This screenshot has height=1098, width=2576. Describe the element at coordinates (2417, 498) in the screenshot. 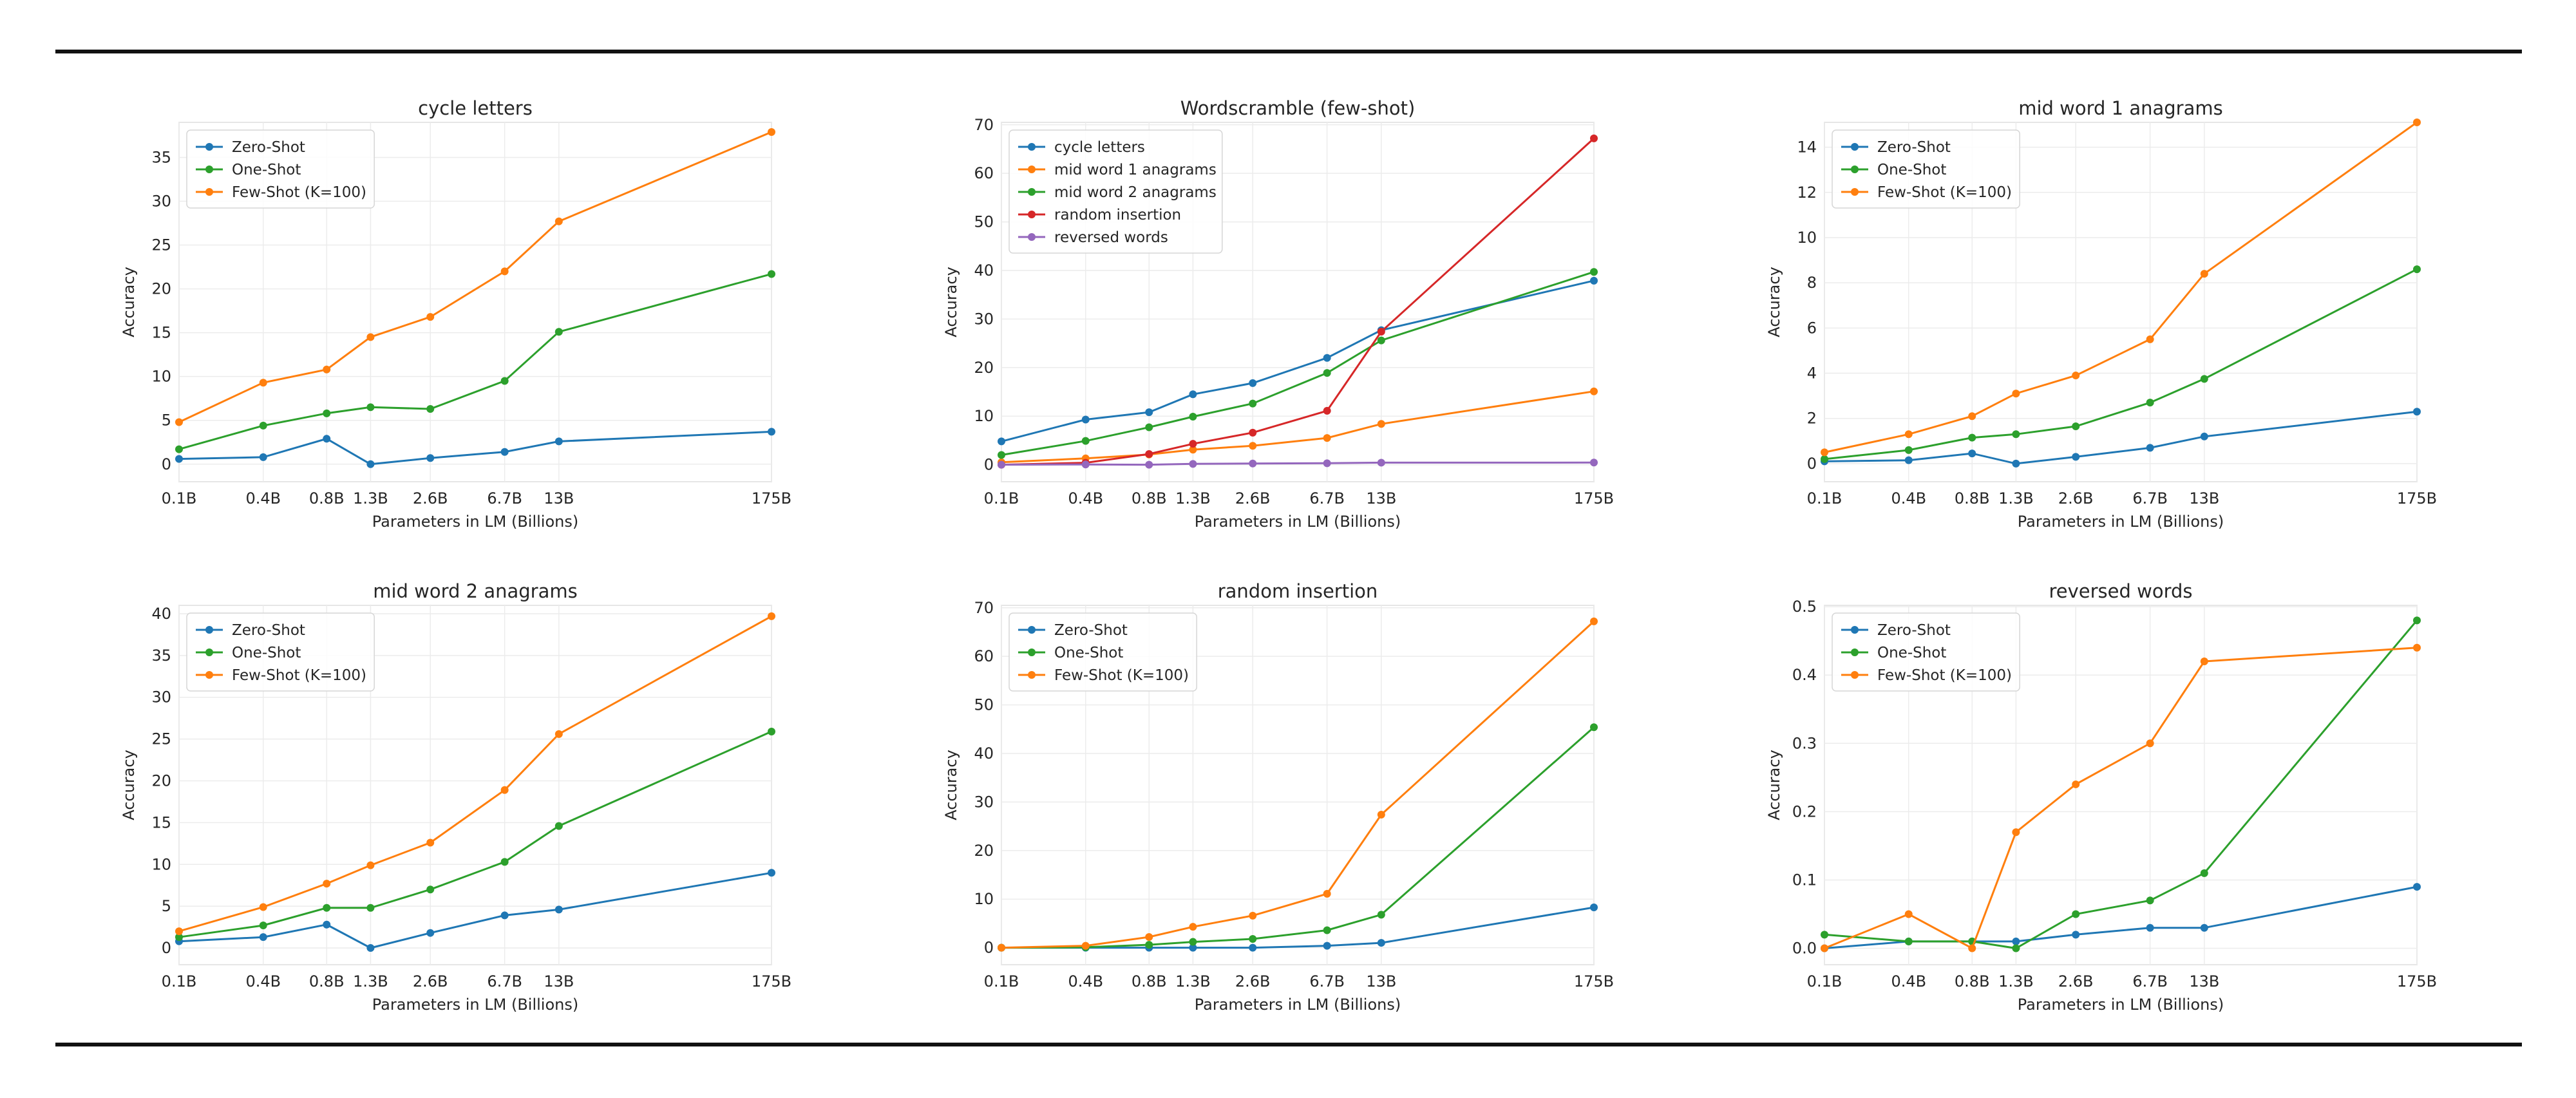

I see `x-tick-label: 175B` at that location.